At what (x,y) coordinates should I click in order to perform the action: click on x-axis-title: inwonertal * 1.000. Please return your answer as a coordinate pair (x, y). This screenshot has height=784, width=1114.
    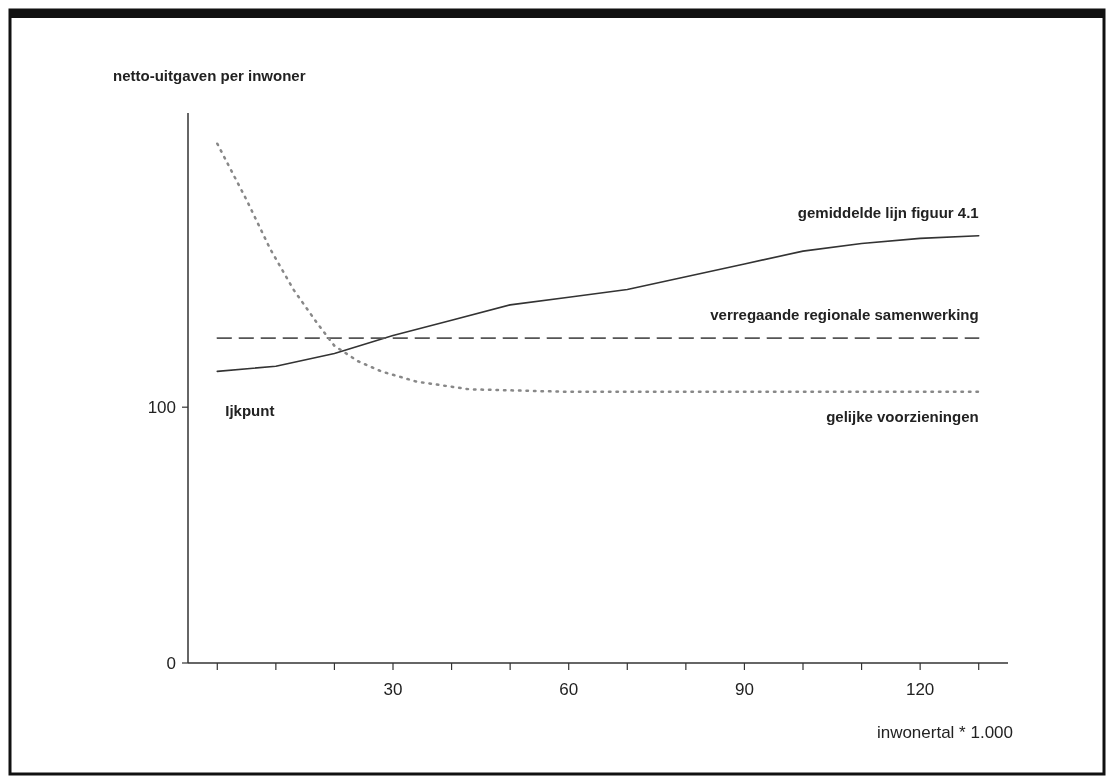
    Looking at the image, I should click on (944, 732).